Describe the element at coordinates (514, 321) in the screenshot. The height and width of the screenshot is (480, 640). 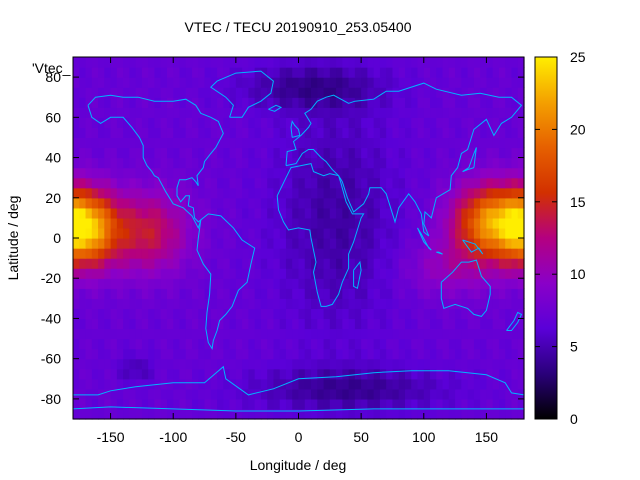
I see `coastline` at that location.